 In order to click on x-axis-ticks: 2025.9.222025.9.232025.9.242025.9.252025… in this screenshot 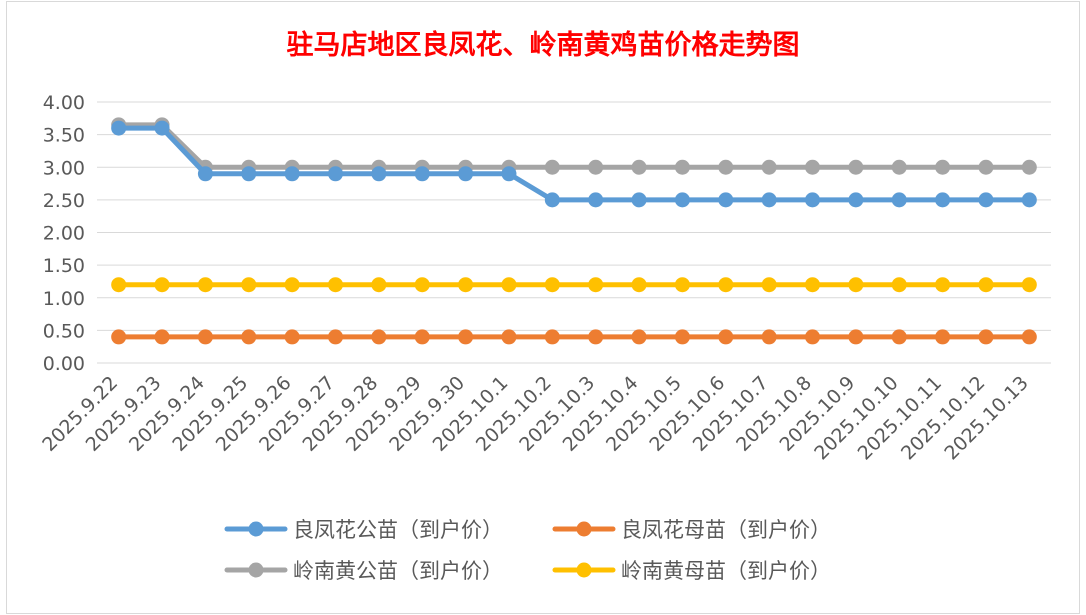, I will do `click(535, 418)`.